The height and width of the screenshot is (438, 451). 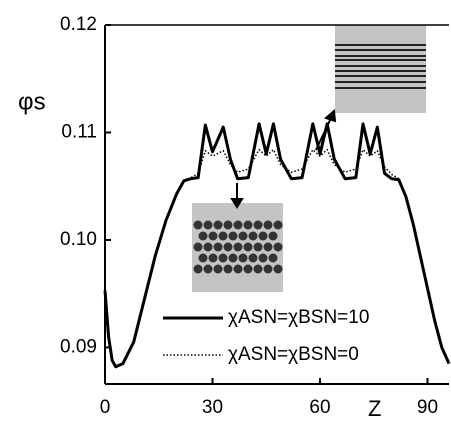 What do you see at coordinates (78, 24) in the screenshot?
I see `y-tick-label: 0.12` at bounding box center [78, 24].